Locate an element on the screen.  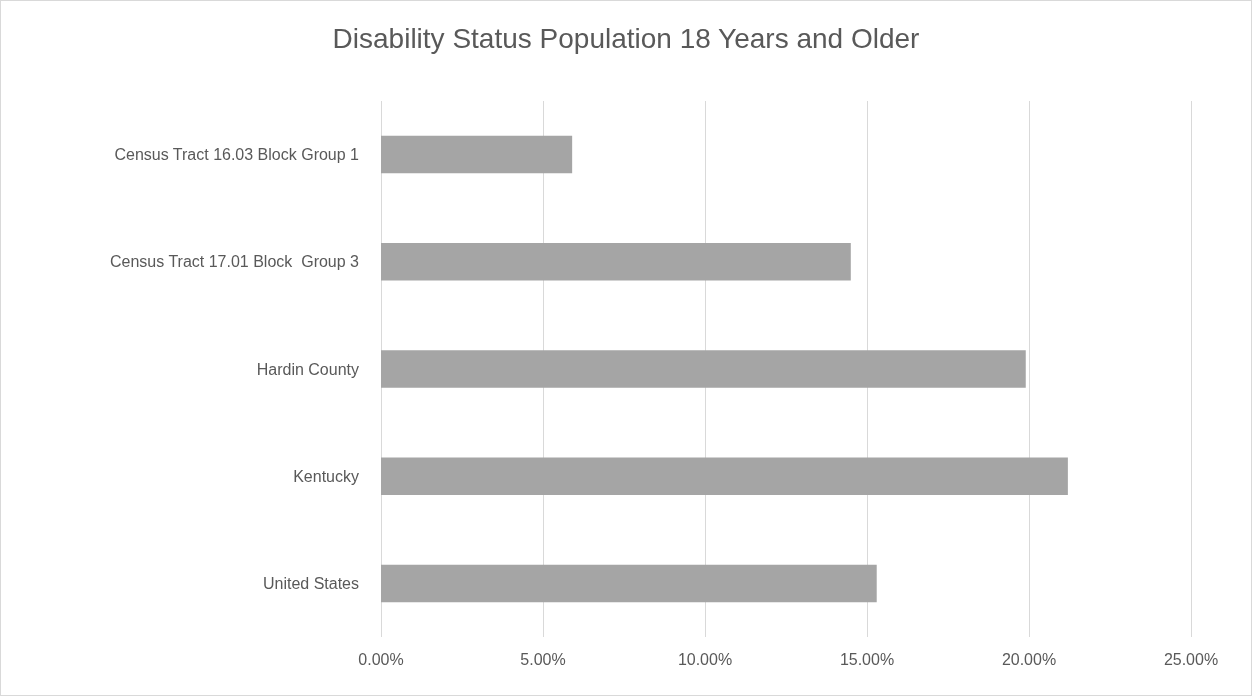
y-tick-label: Census Tract 17.01 Block Group 3 is located at coordinates (234, 262).